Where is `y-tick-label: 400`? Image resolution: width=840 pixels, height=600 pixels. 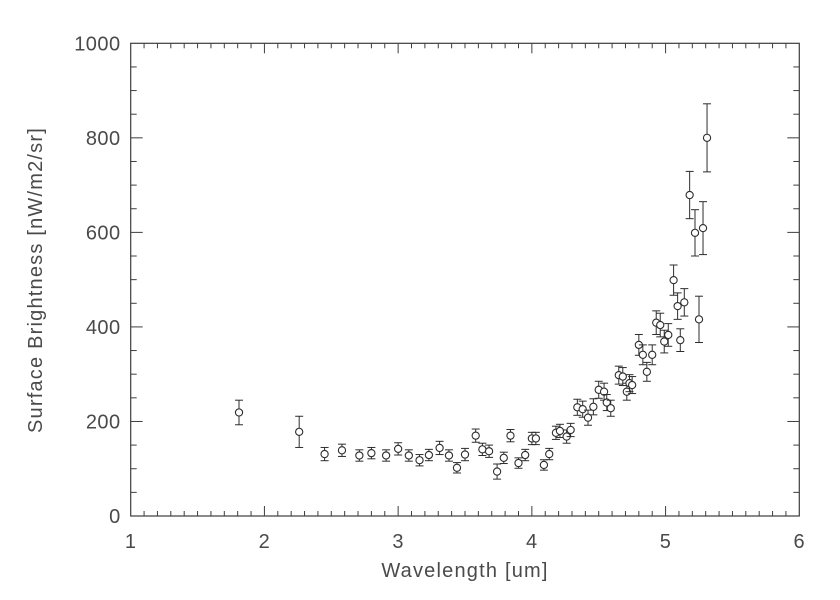
y-tick-label: 400 is located at coordinates (103, 328).